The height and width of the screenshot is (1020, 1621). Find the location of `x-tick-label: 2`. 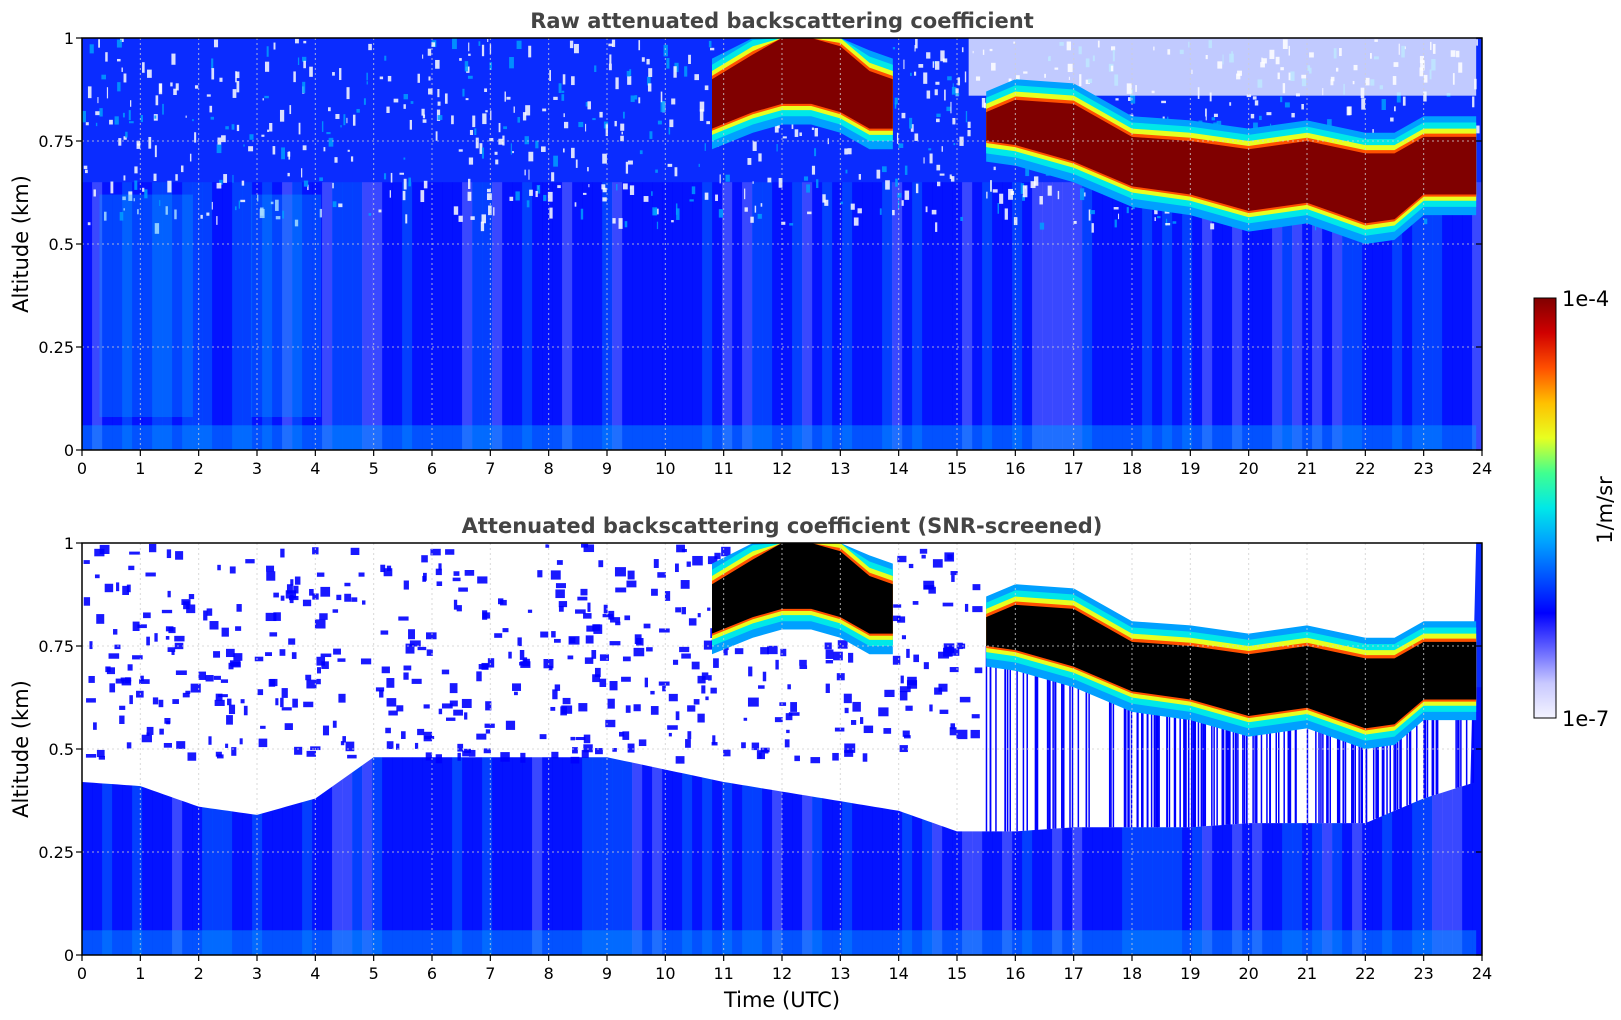

x-tick-label: 2 is located at coordinates (199, 973).